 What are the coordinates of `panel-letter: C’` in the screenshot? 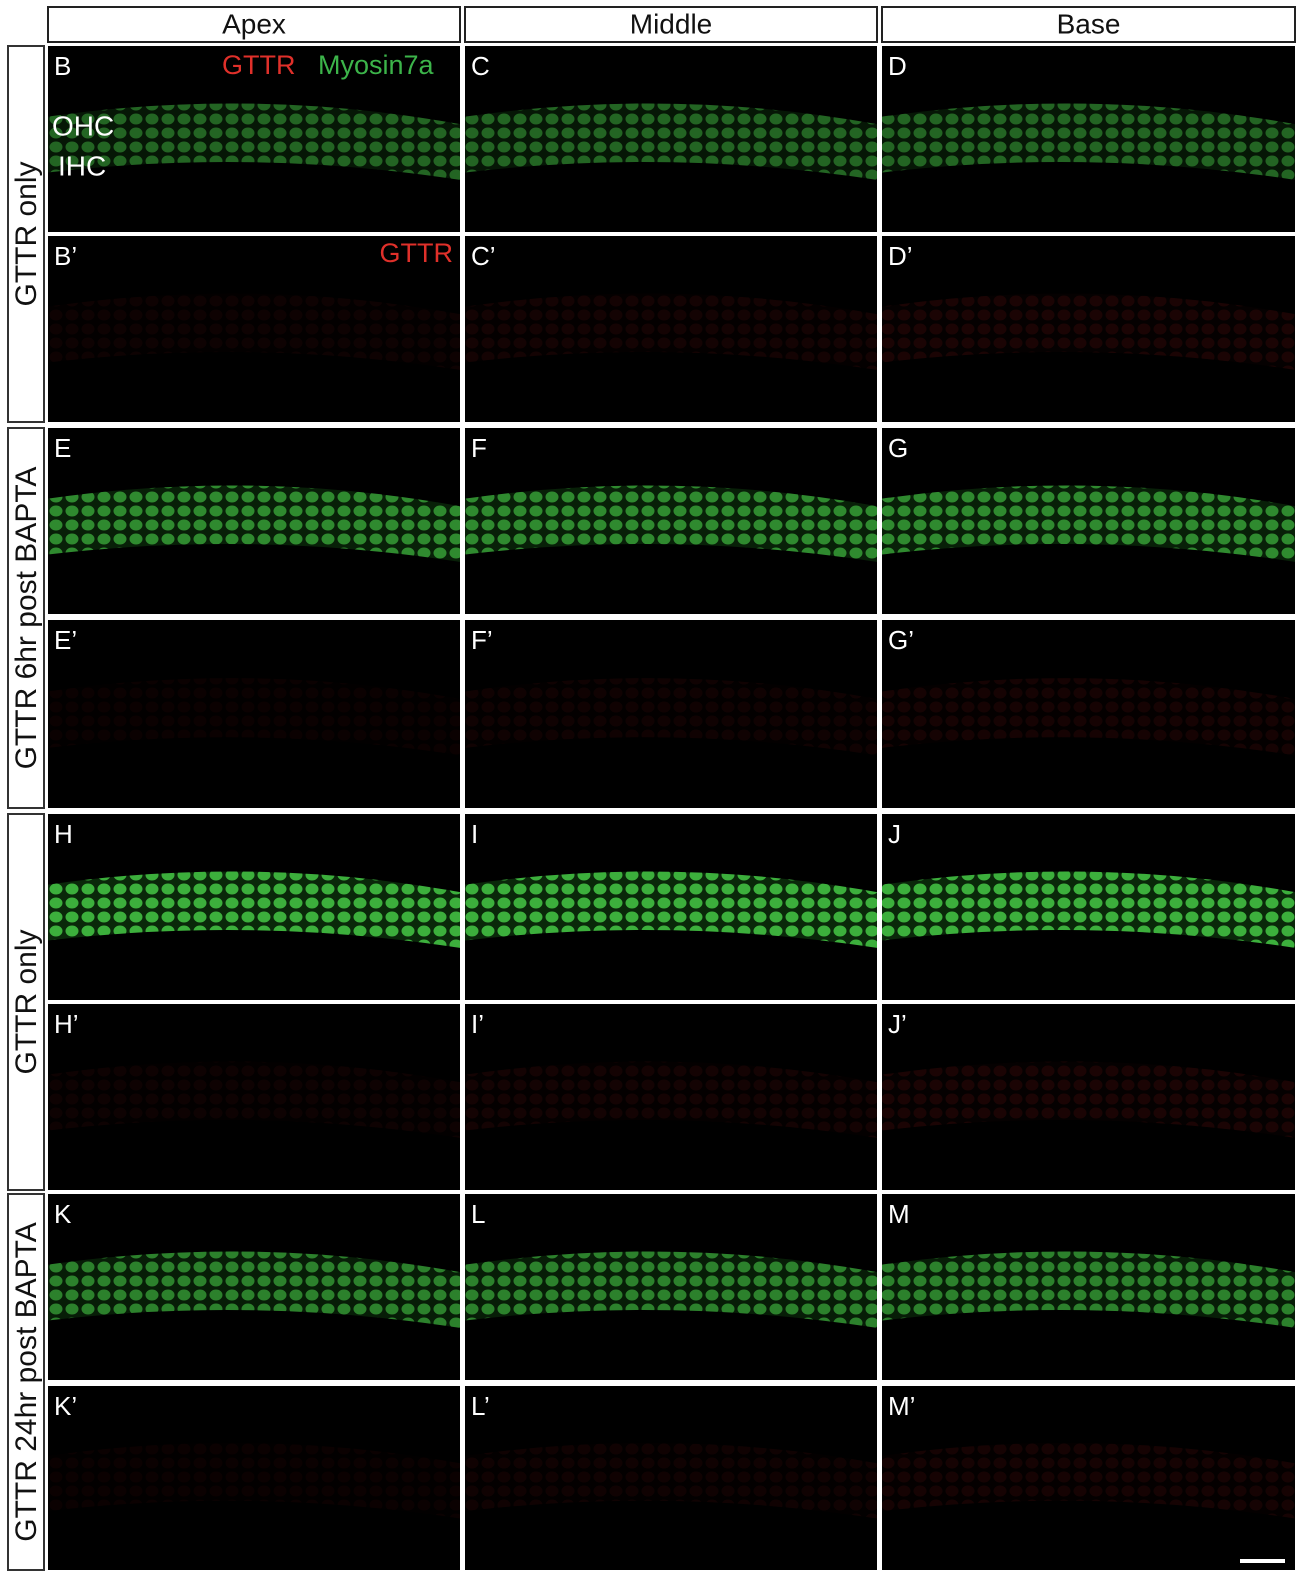 It's located at (483, 256).